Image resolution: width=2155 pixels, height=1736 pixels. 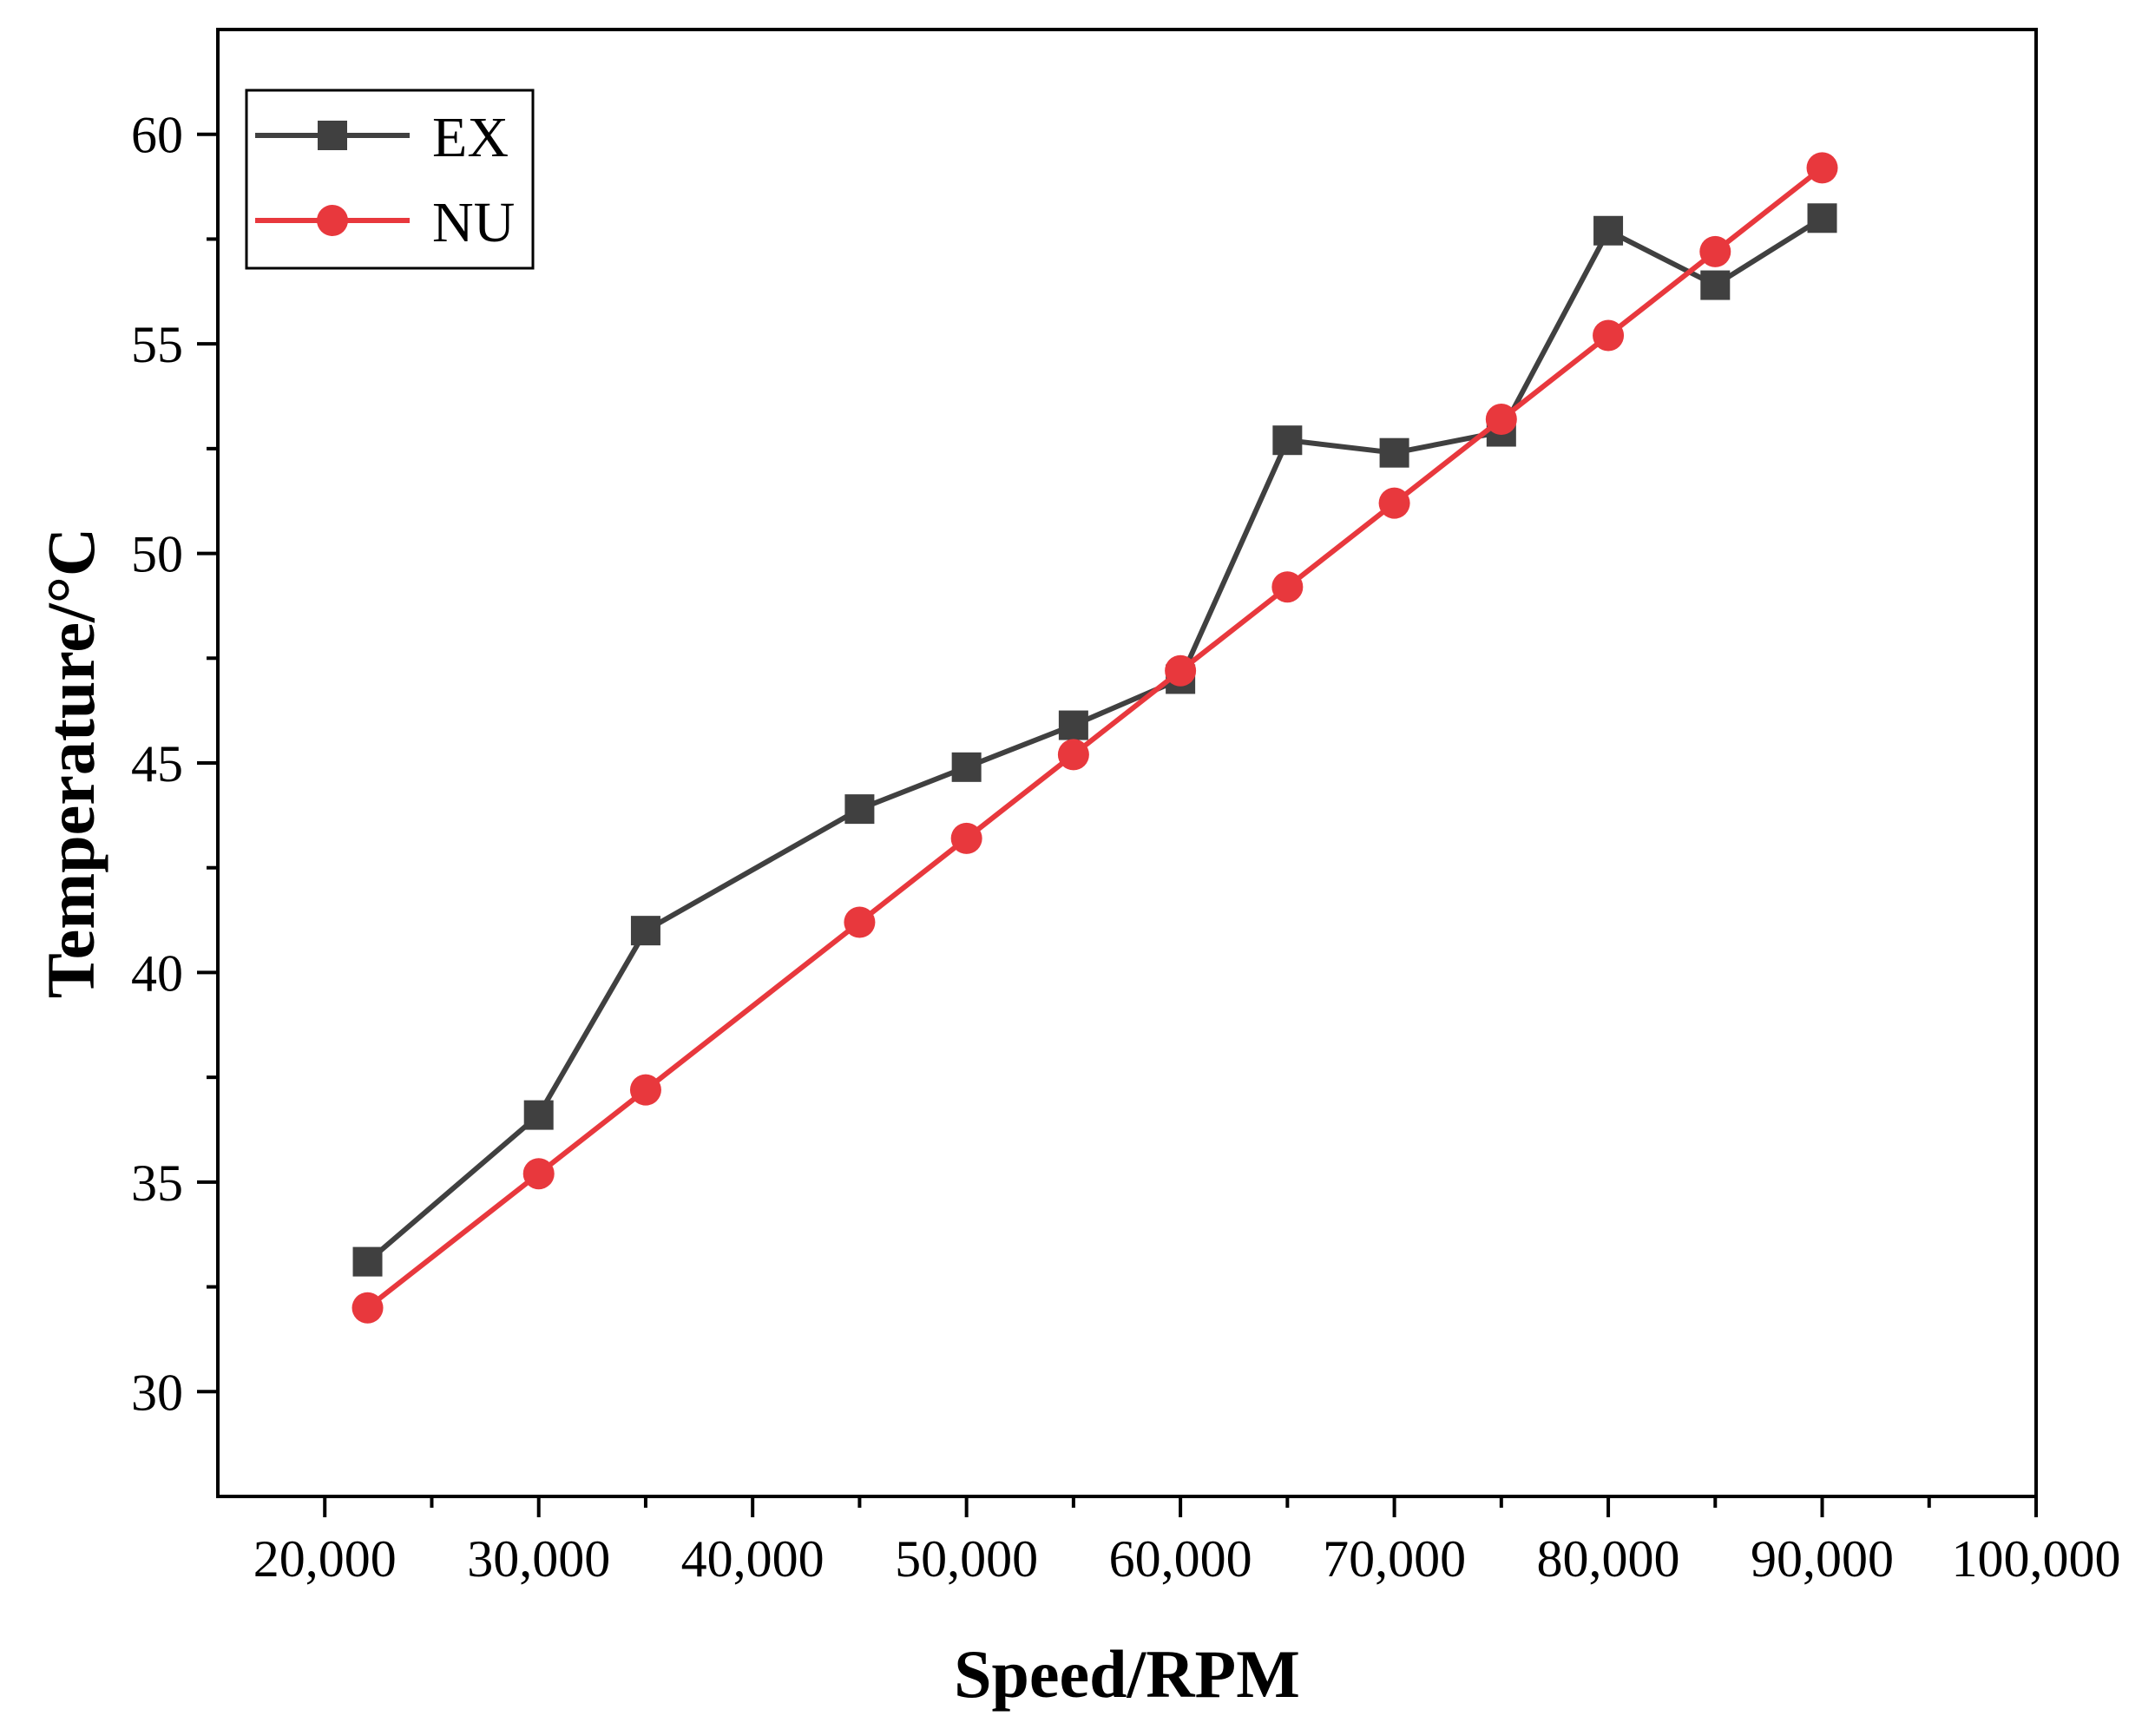 What do you see at coordinates (473, 222) in the screenshot?
I see `legend-nu-label: NU` at bounding box center [473, 222].